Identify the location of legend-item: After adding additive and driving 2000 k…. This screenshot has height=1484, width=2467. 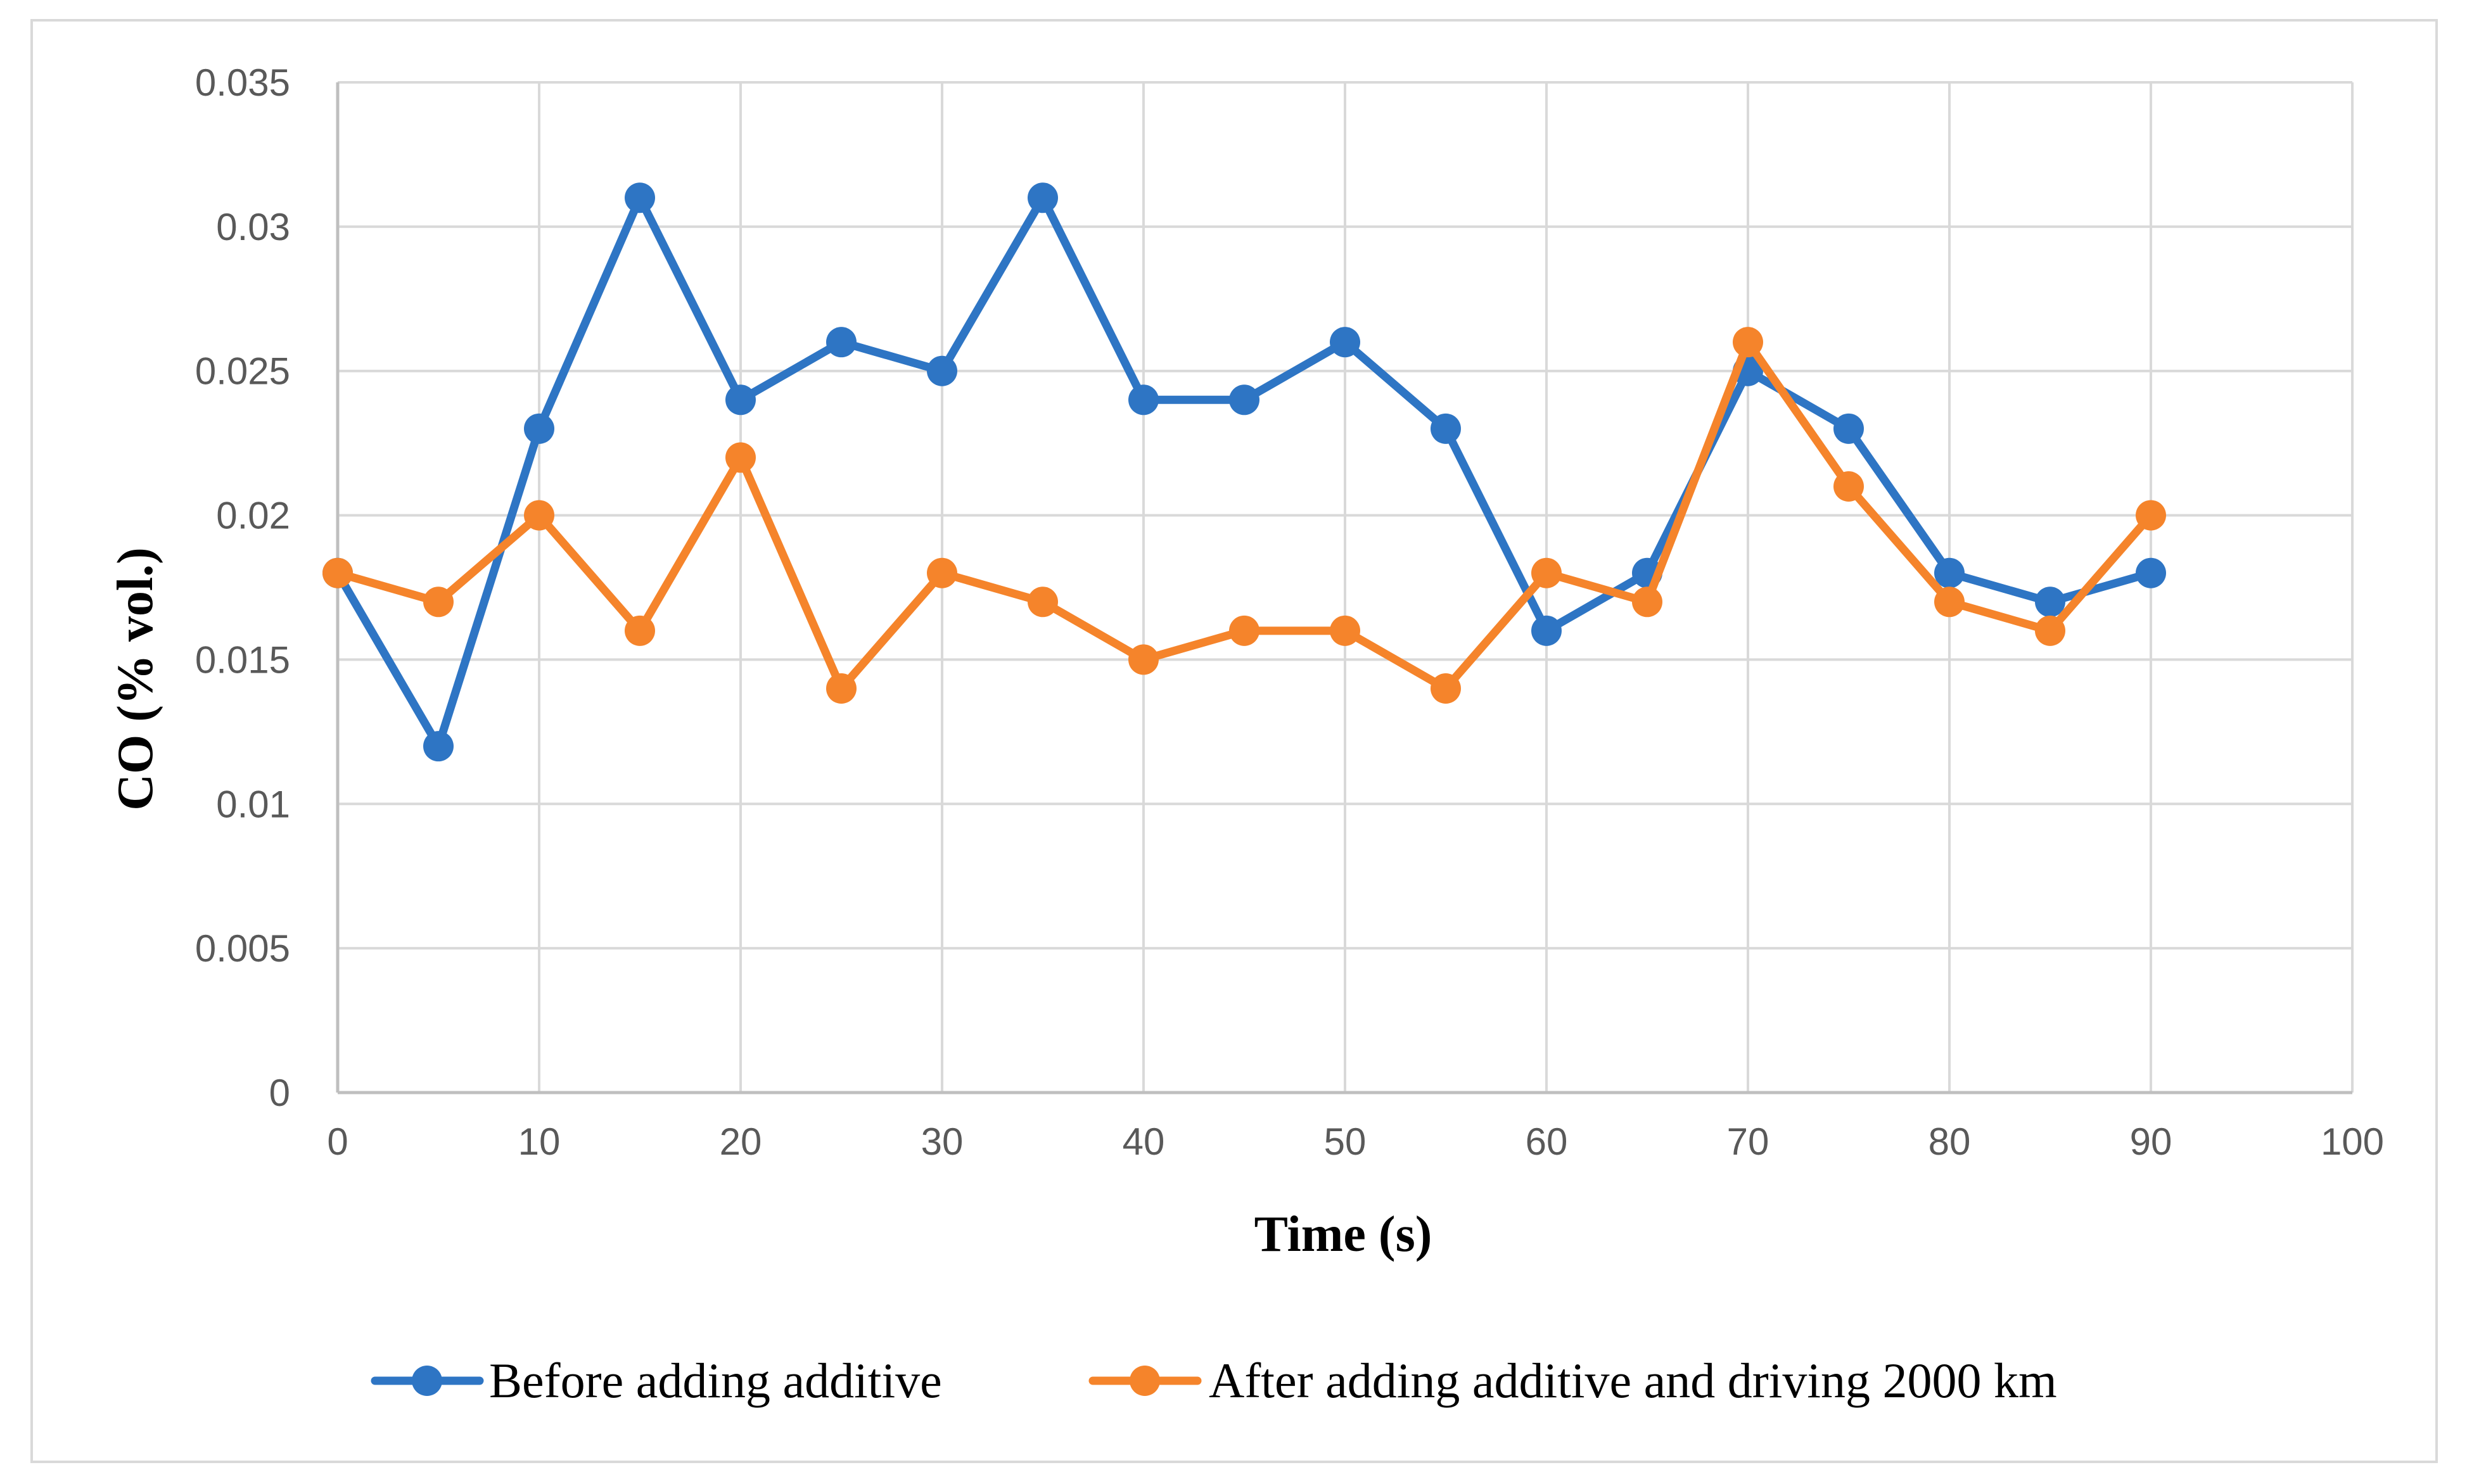
(1572, 1380).